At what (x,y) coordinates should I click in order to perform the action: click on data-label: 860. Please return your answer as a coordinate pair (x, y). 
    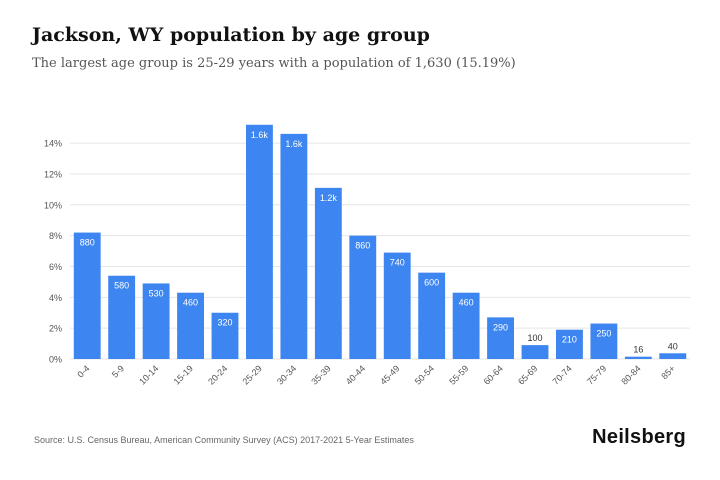
    Looking at the image, I should click on (362, 246).